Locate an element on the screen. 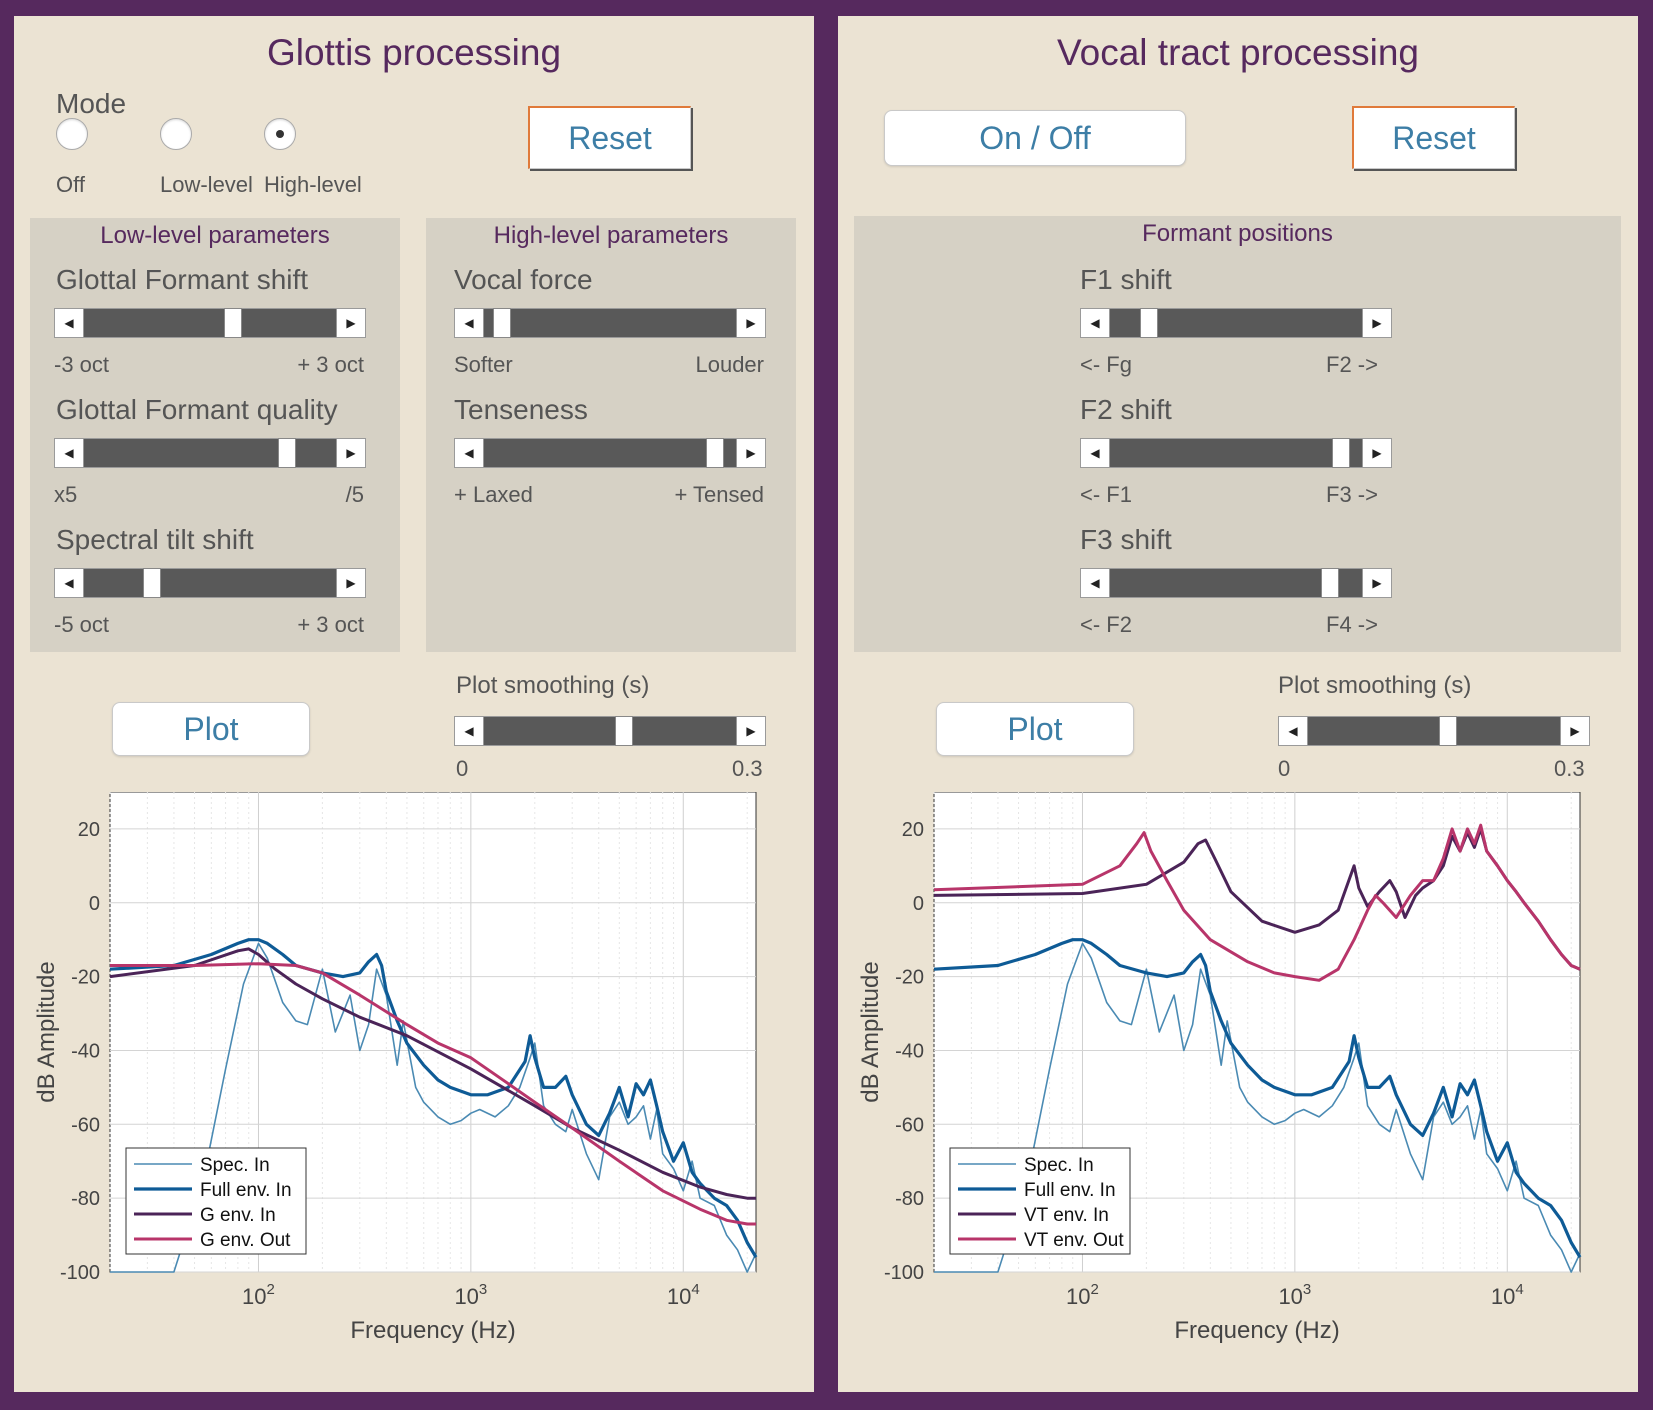  mode-high-level-label: High-level is located at coordinates (313, 184).